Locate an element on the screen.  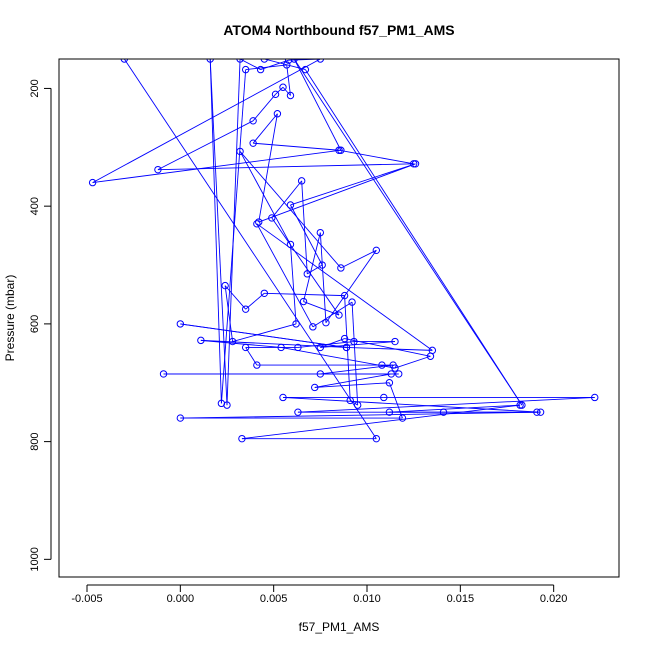
x-axis-label: f57_PM1_AMS is located at coordinates (339, 627).